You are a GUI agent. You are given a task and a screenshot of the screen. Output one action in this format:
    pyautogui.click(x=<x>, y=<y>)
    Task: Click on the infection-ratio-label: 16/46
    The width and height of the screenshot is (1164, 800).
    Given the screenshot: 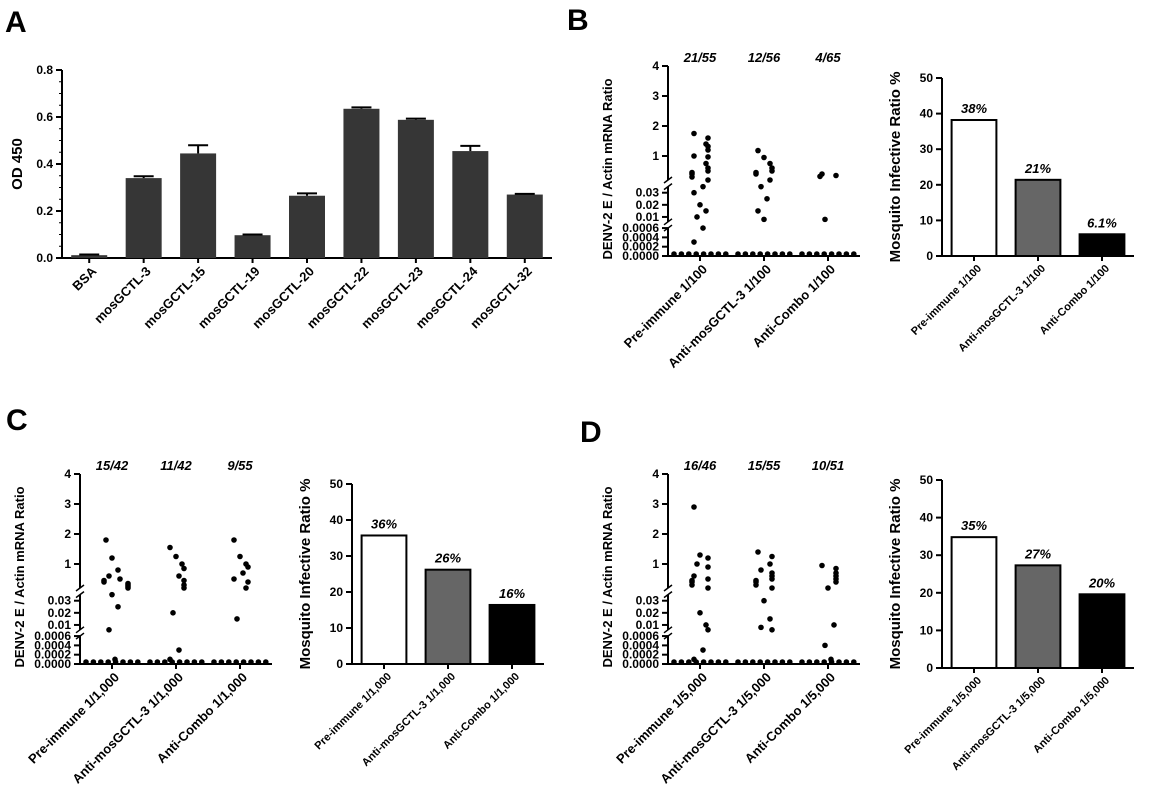 What is the action you would take?
    pyautogui.click(x=700, y=465)
    